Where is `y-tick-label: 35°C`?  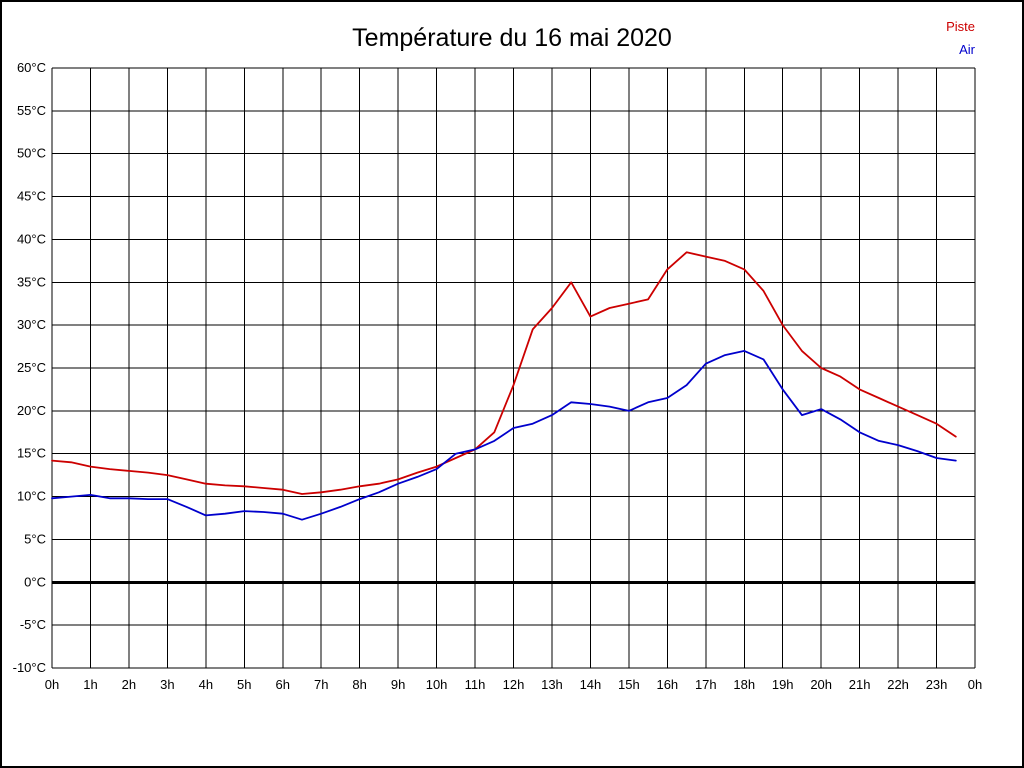
y-tick-label: 35°C is located at coordinates (31, 281).